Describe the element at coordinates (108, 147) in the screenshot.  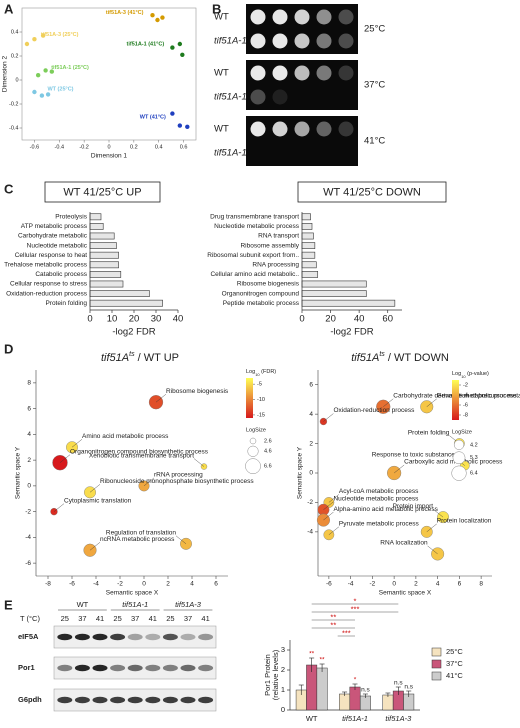
I see `x-tick-label: 0` at that location.